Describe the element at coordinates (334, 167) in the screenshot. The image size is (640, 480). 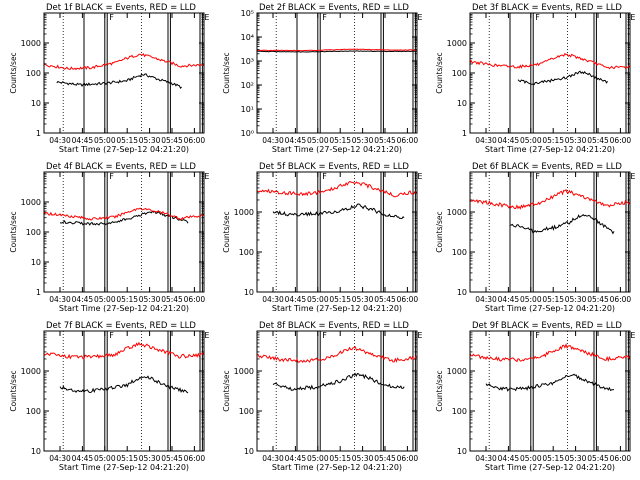
I see `chart-title: Det 5f BLACK = Events, RED = LLD` at that location.